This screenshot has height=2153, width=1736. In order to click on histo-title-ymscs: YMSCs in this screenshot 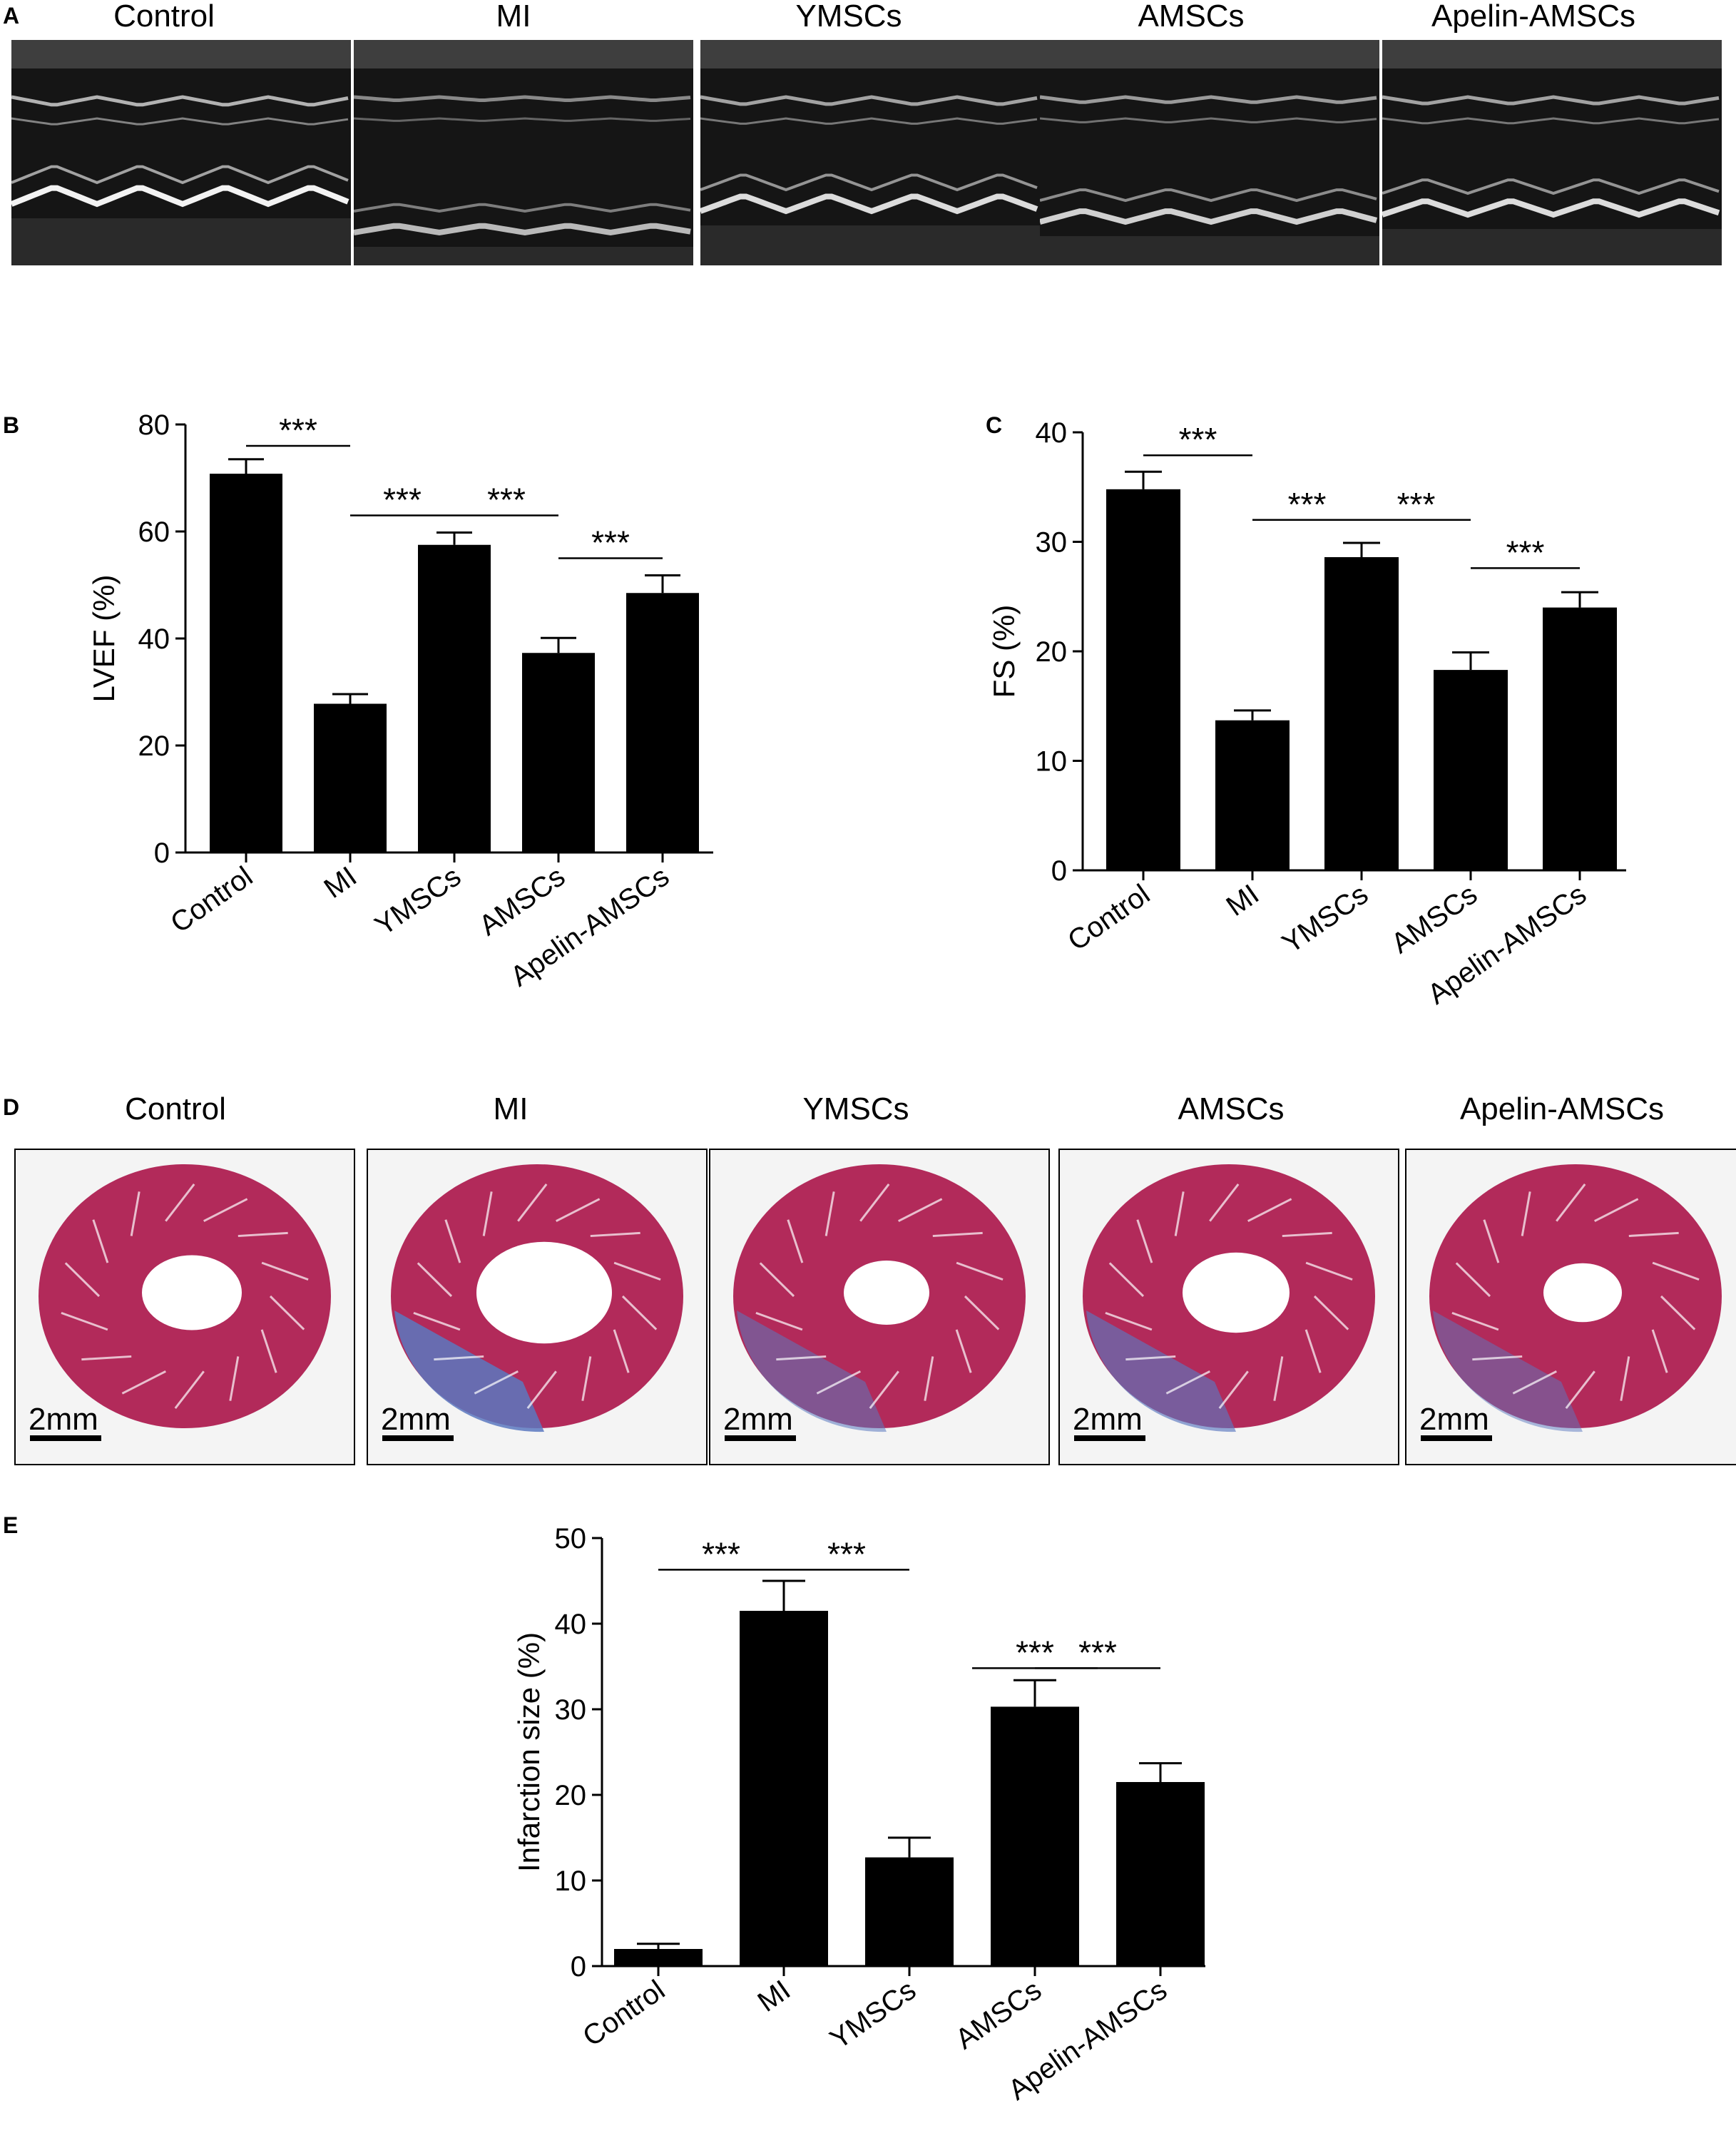, I will do `click(855, 1108)`.